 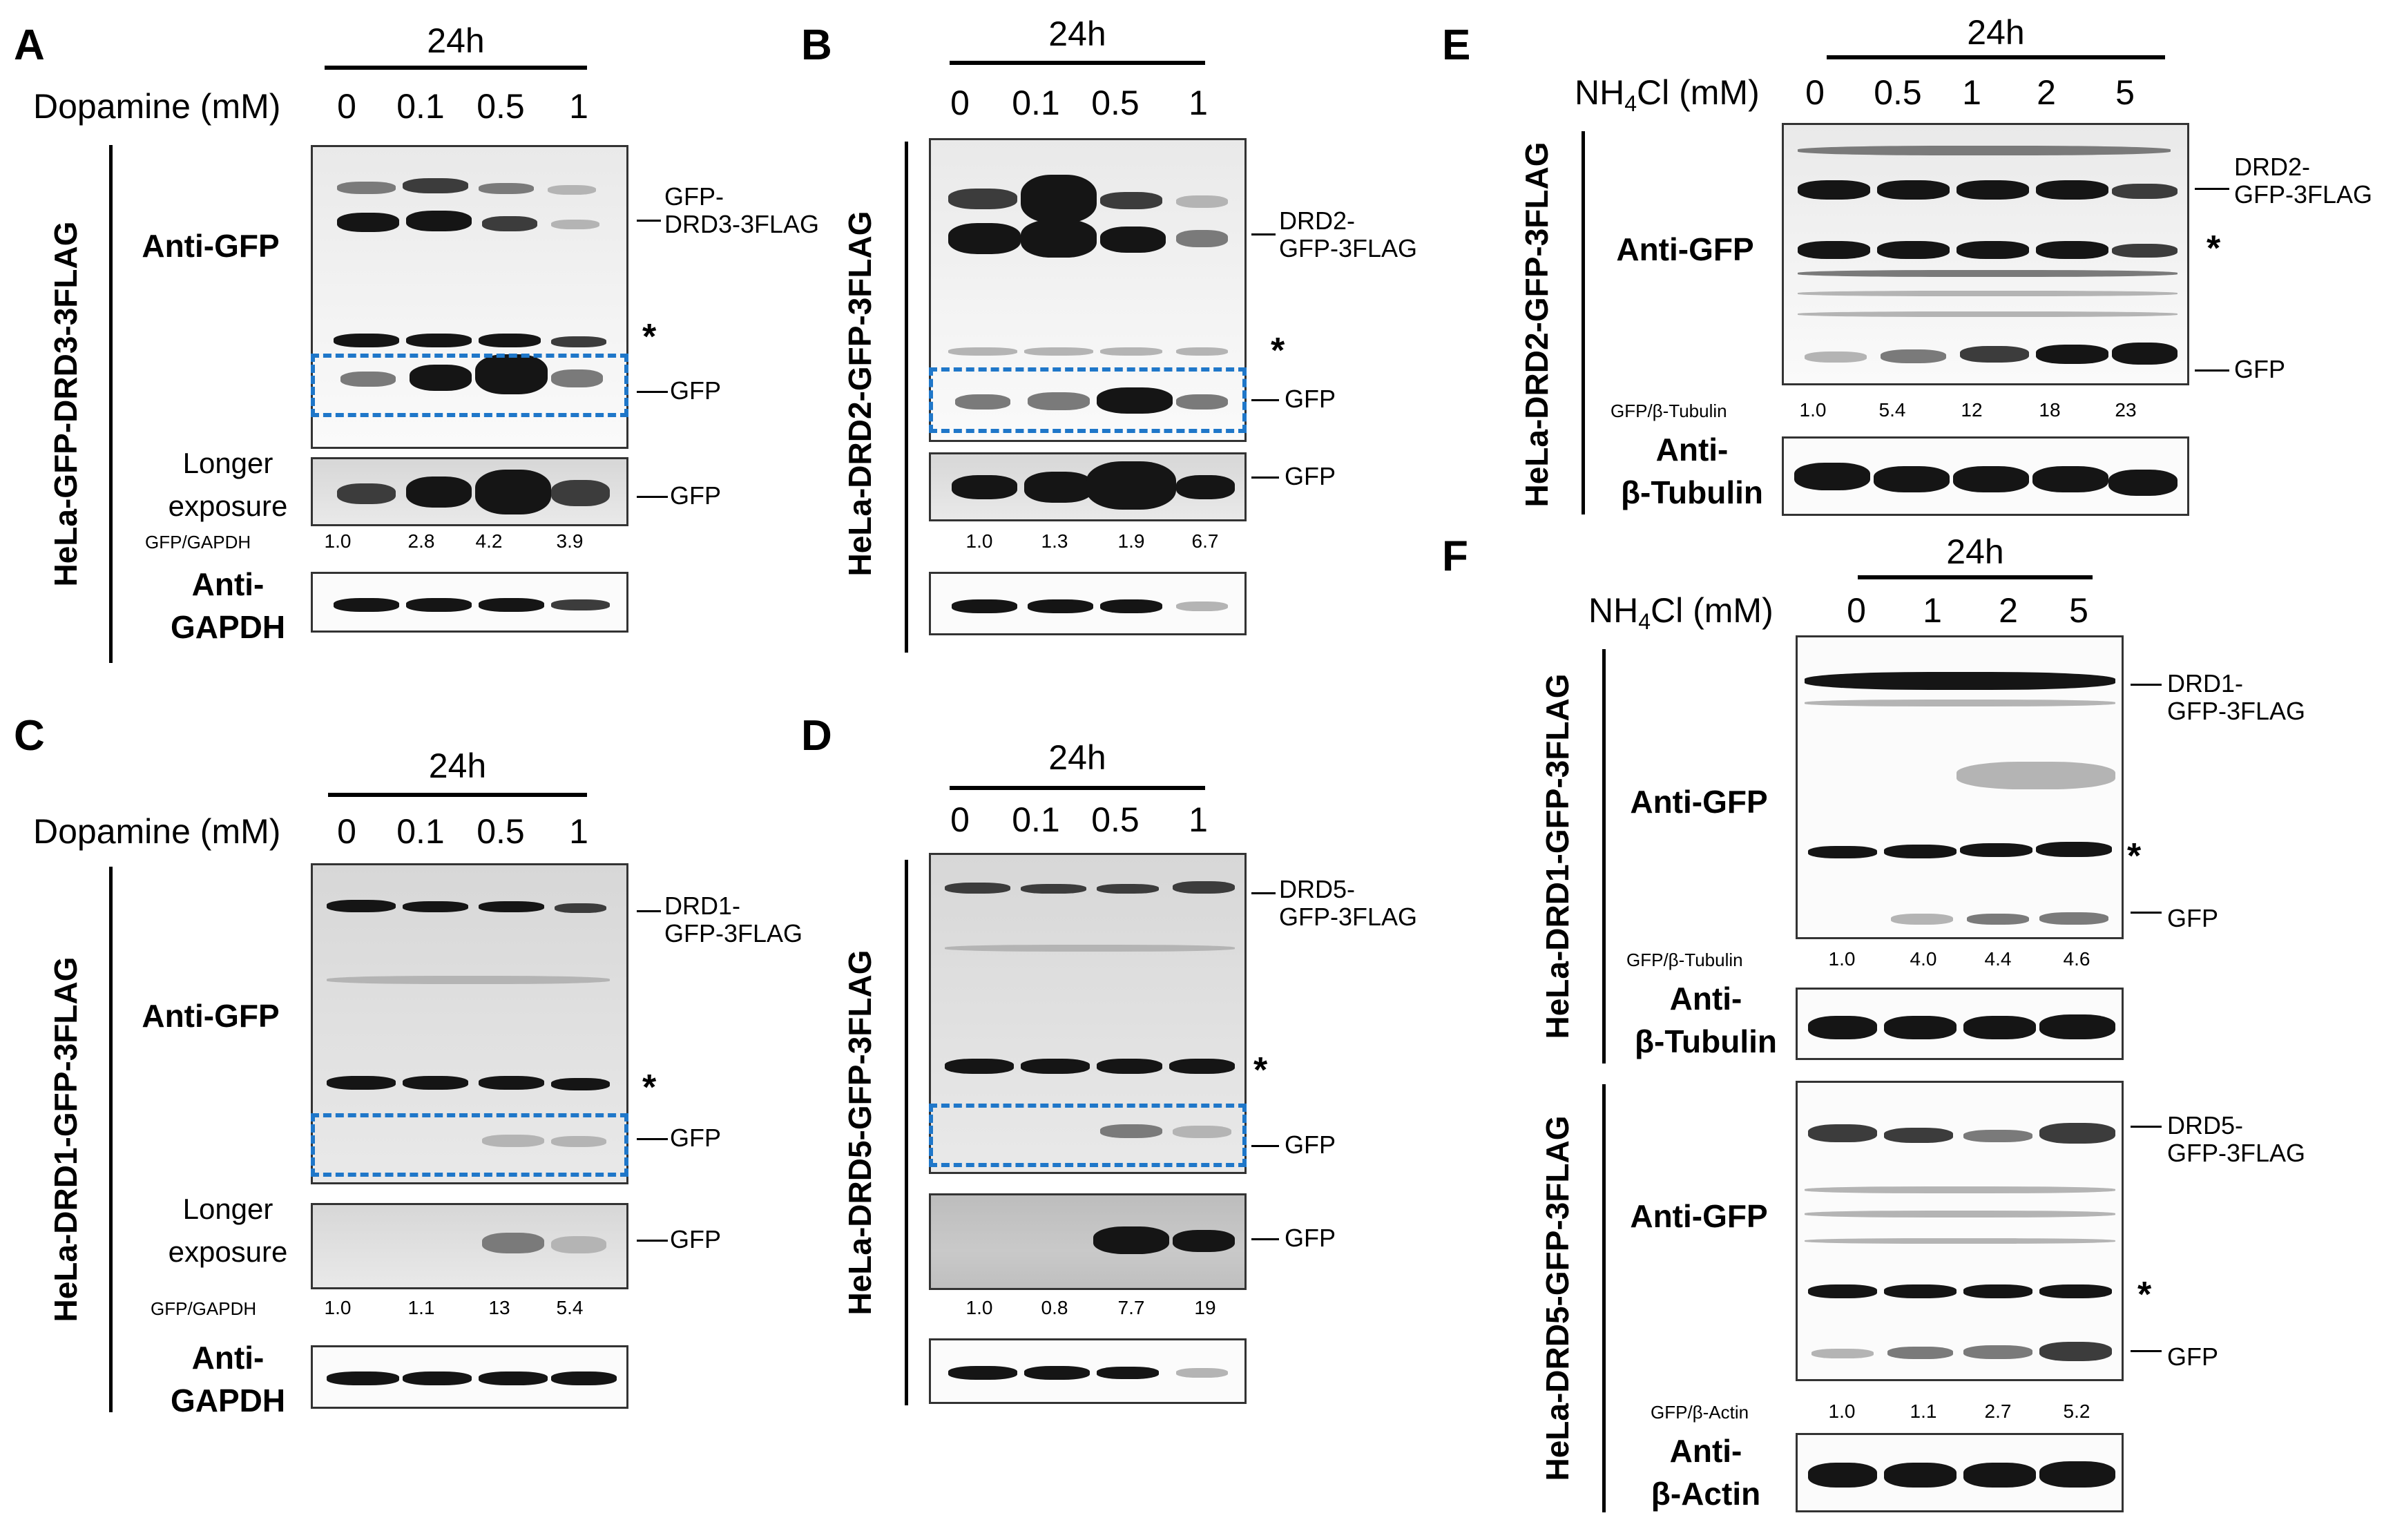 I want to click on ratio-value: 4.4, so click(x=1998, y=959).